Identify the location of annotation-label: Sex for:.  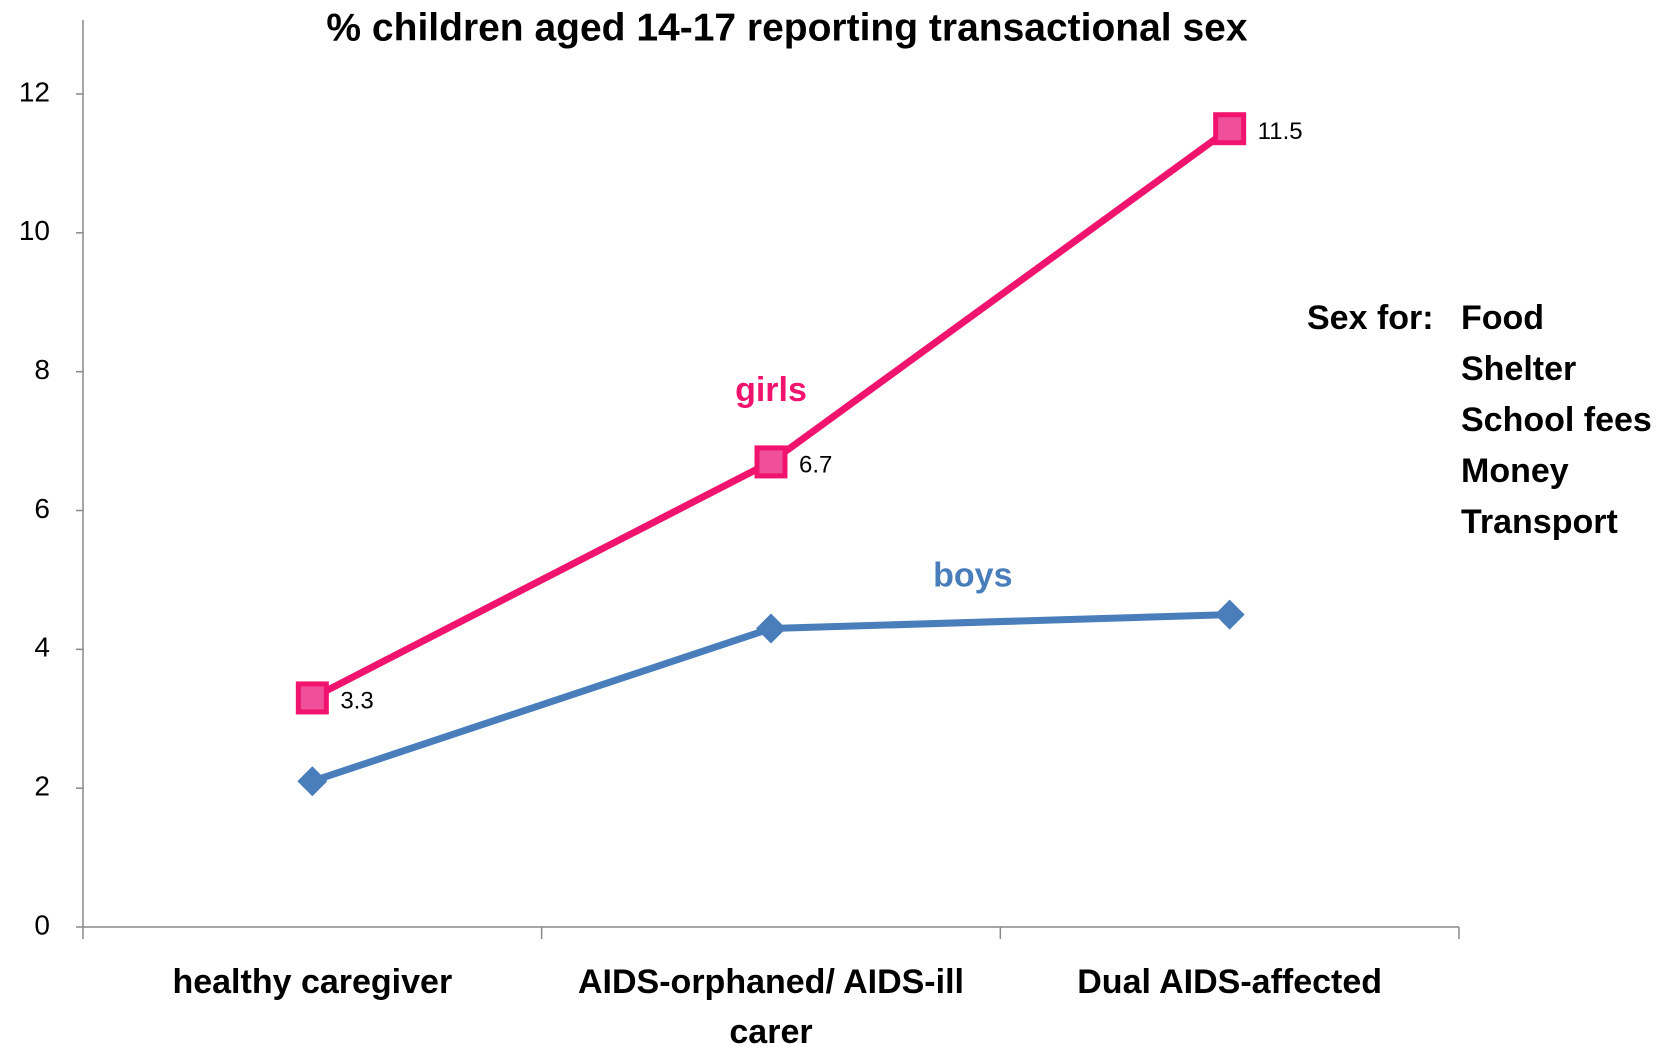
(1370, 318).